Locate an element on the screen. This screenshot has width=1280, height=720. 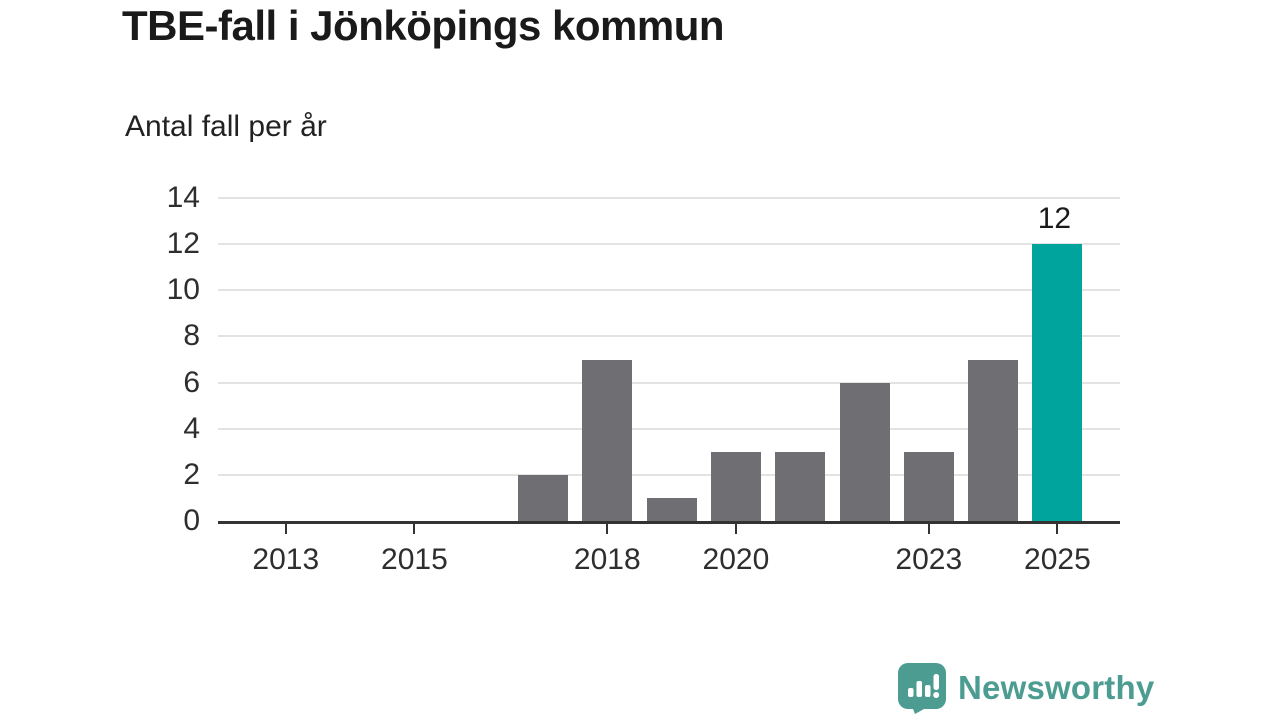
newsworthy-logo: Newsworthy is located at coordinates (1025, 688).